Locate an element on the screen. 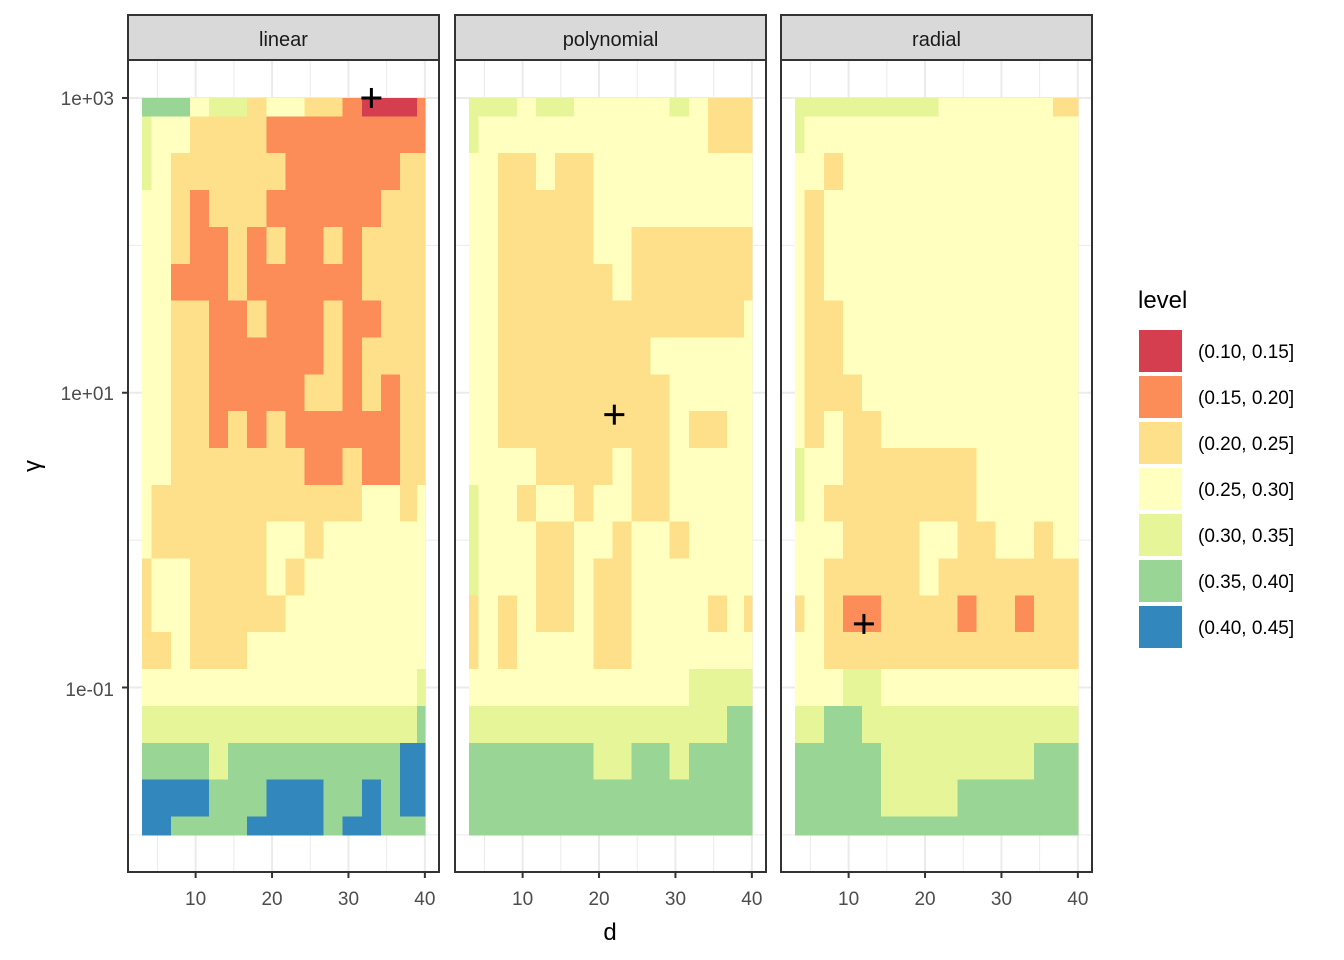 The width and height of the screenshot is (1344, 960). legend-label: (0.25, 0.30] is located at coordinates (1246, 490).